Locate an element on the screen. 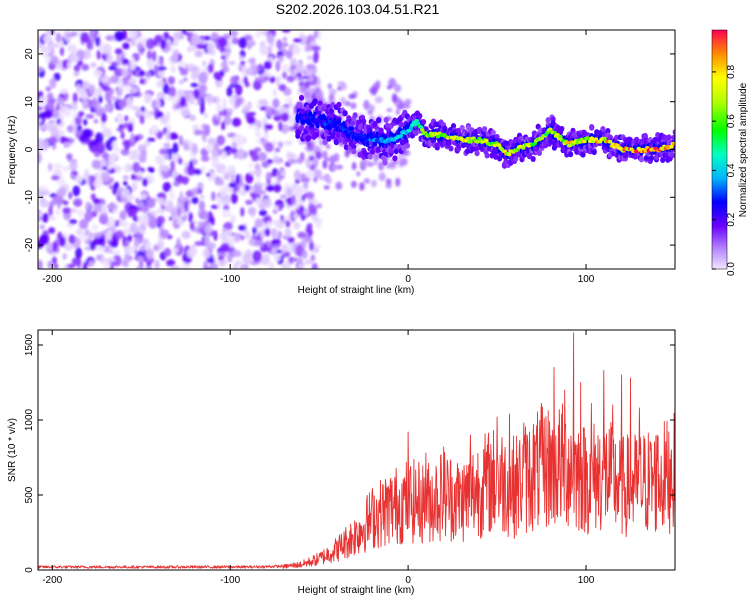 Image resolution: width=750 pixels, height=600 pixels. spectrogram-ridge is located at coordinates (485, 131).